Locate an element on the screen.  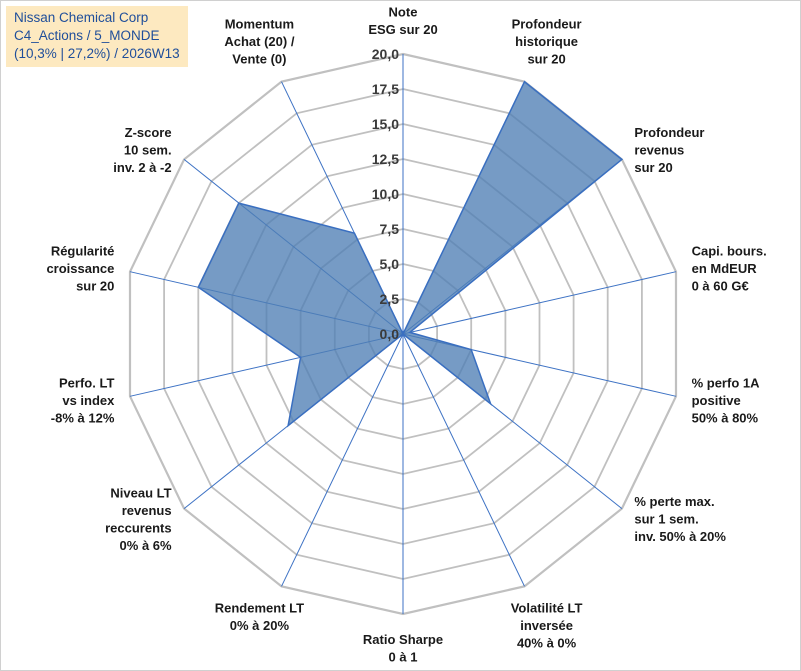
axis-label-line: 0% à 20% is located at coordinates (260, 625).